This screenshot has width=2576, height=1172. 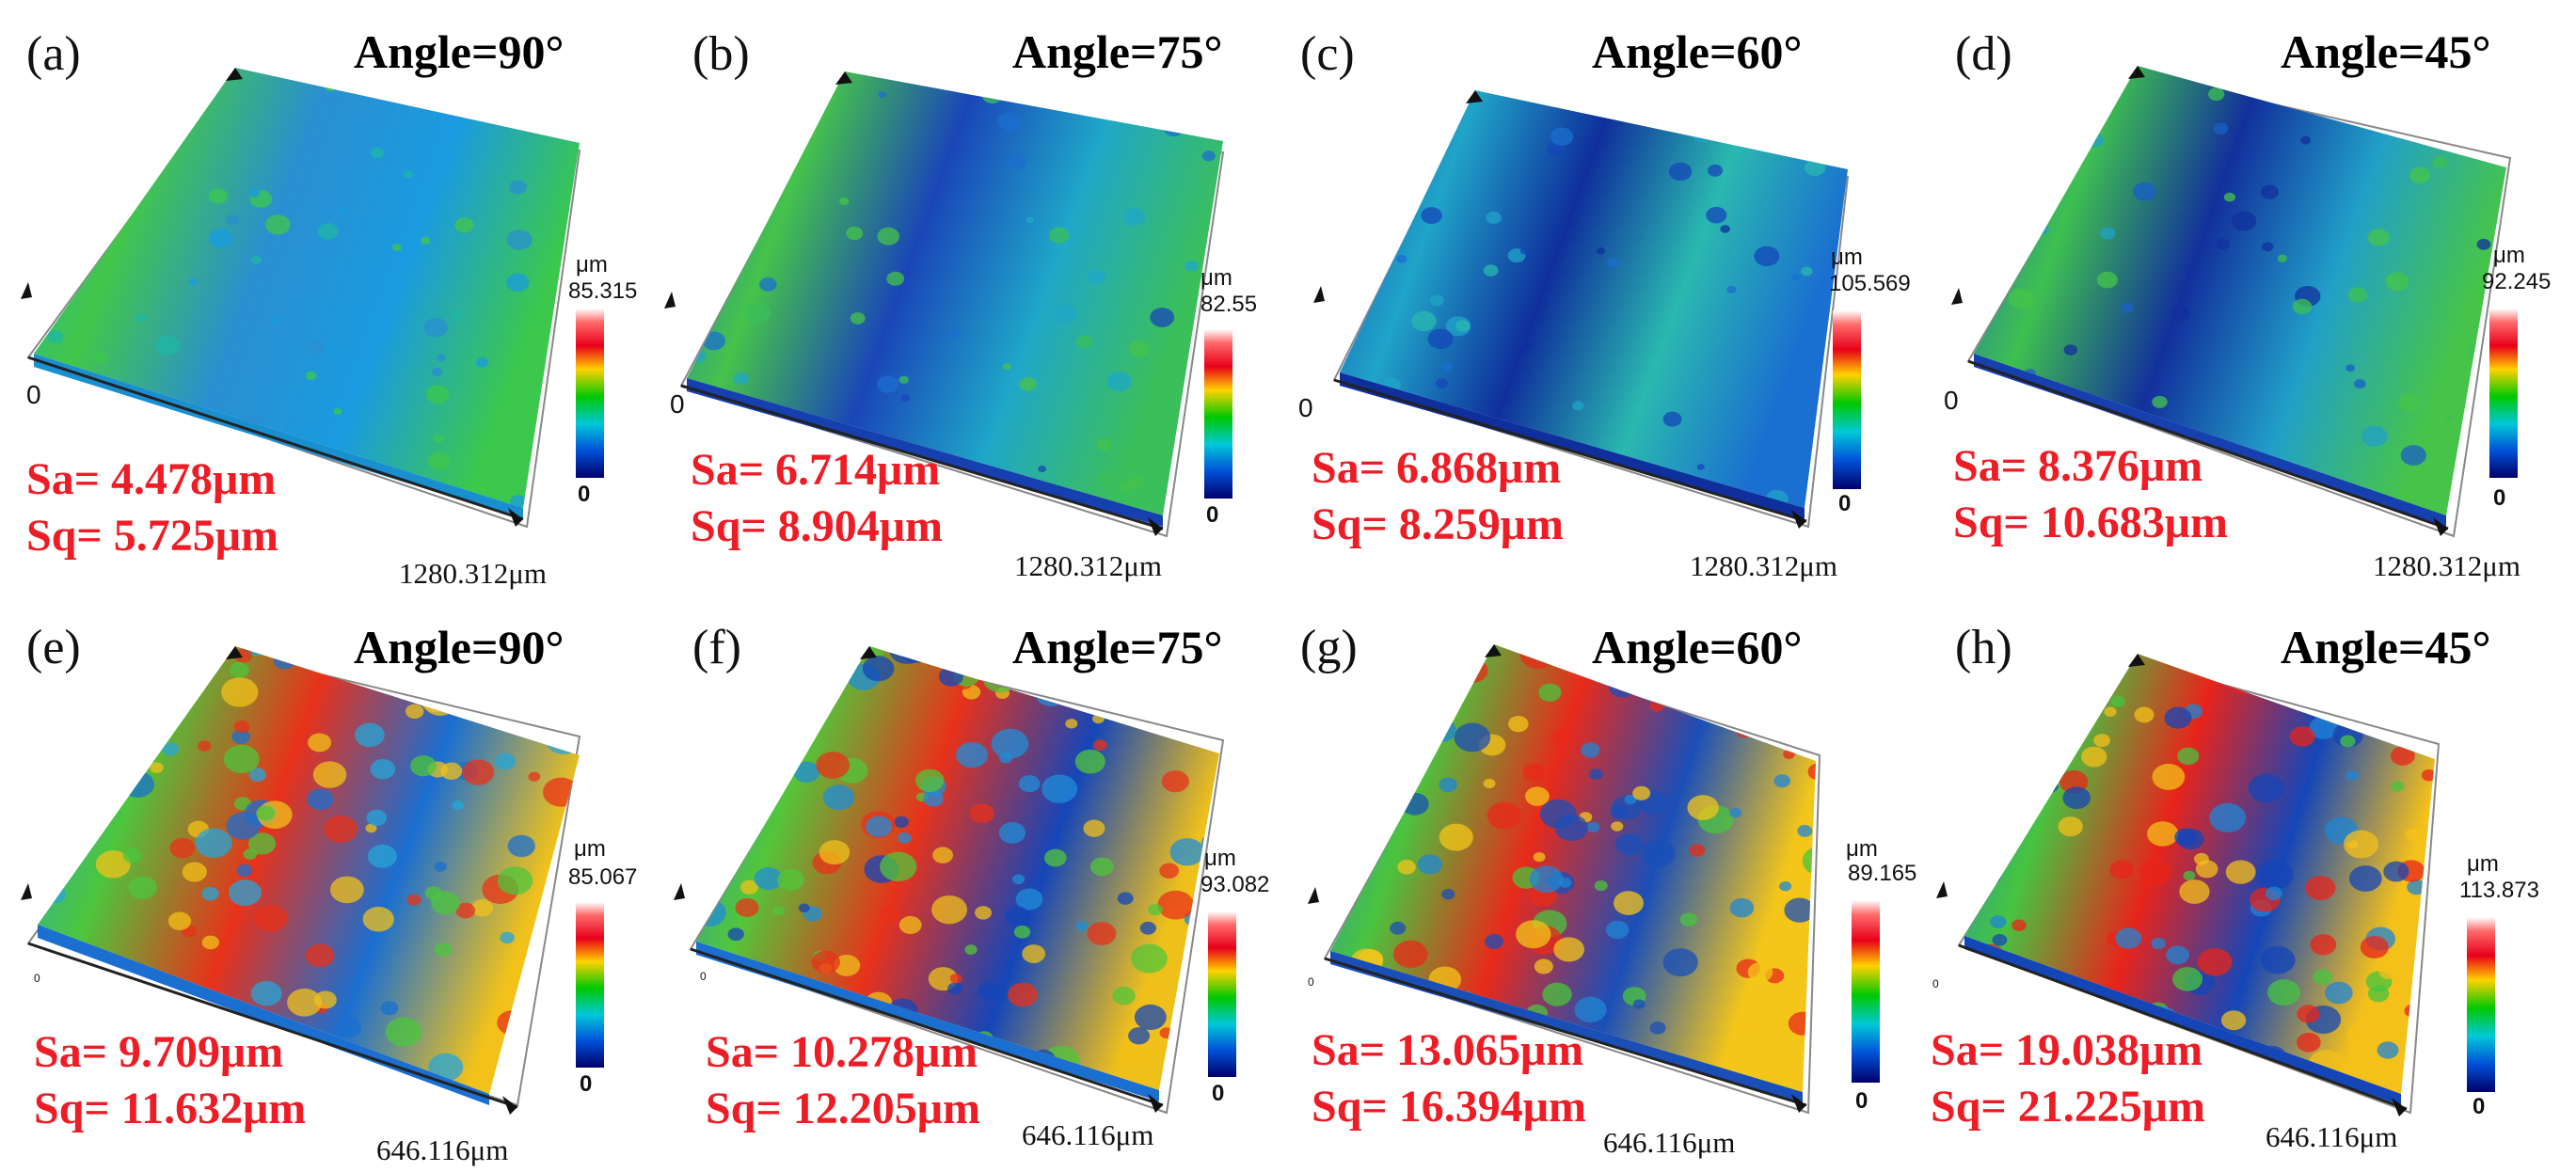 I want to click on sa-value: Sa= 9.709μm, so click(x=159, y=1052).